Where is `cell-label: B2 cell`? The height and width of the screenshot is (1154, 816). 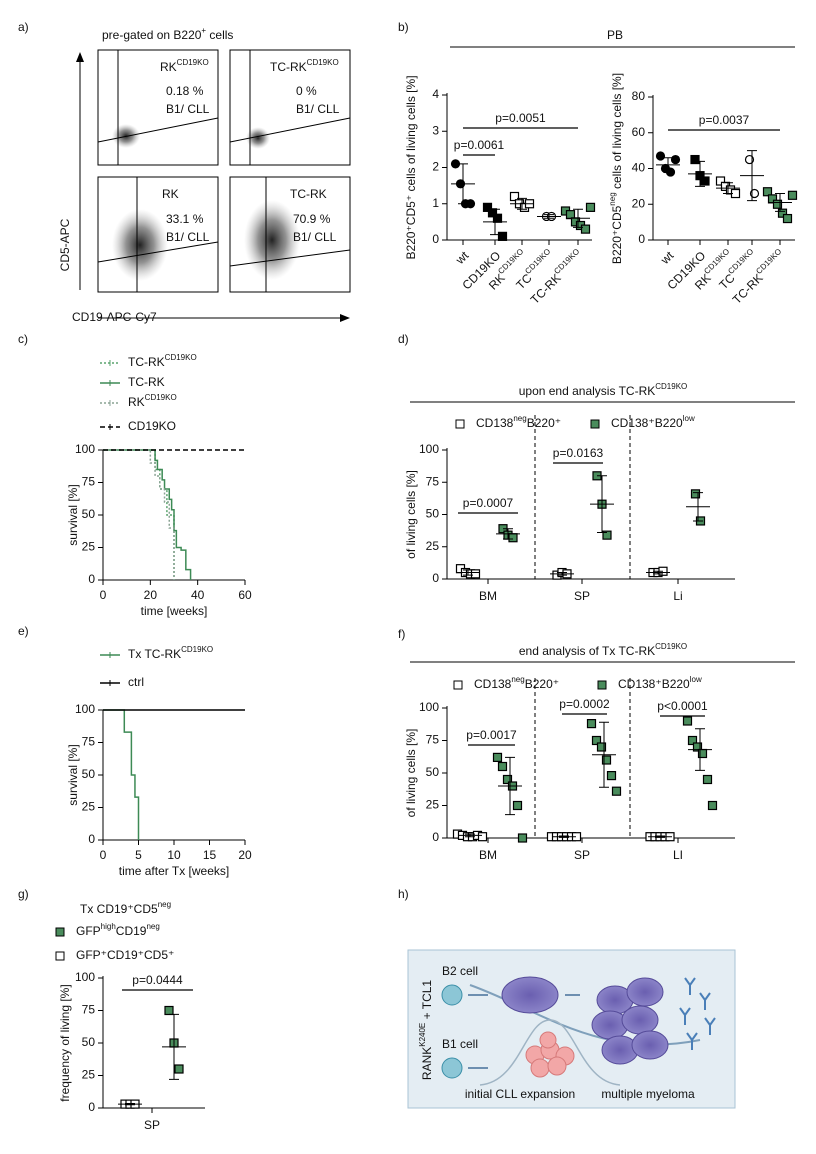 cell-label: B2 cell is located at coordinates (460, 971).